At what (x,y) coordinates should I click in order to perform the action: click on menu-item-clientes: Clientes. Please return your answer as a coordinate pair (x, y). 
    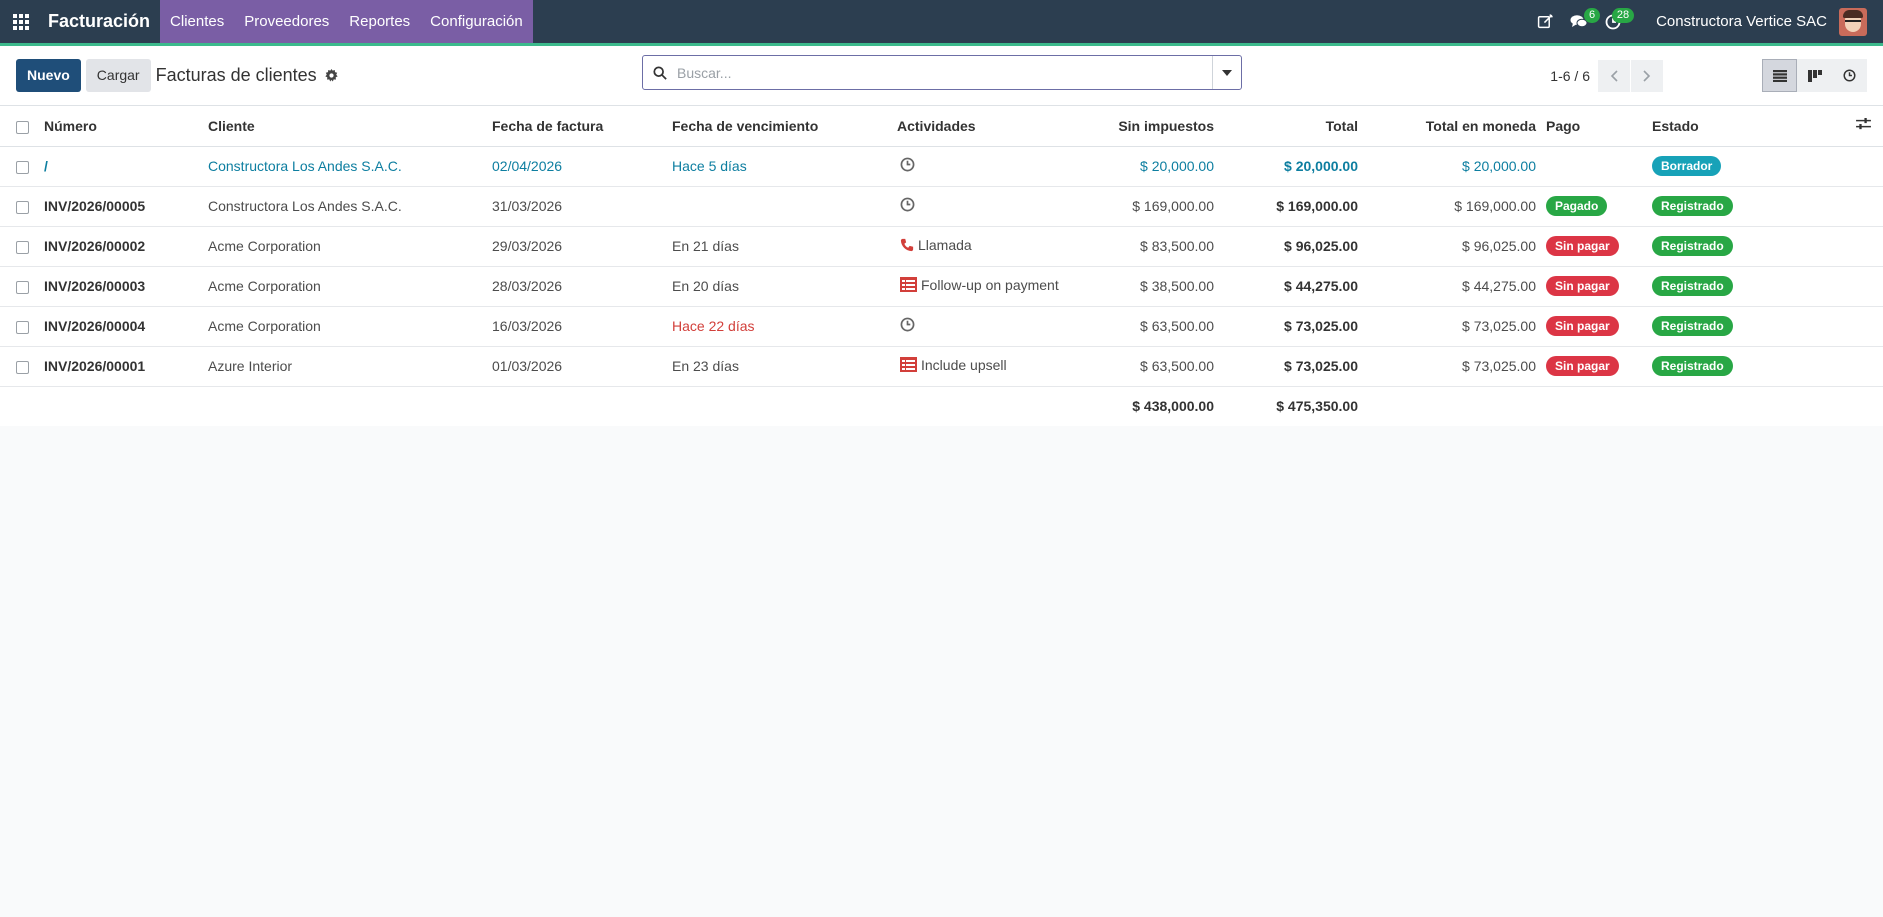
    Looking at the image, I should click on (197, 21).